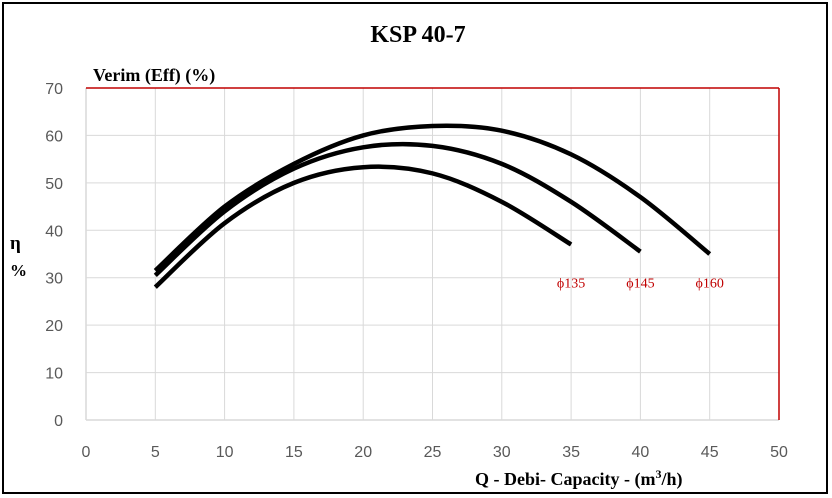 The height and width of the screenshot is (498, 832). Describe the element at coordinates (54, 184) in the screenshot. I see `y-tick-label-50: 50` at that location.